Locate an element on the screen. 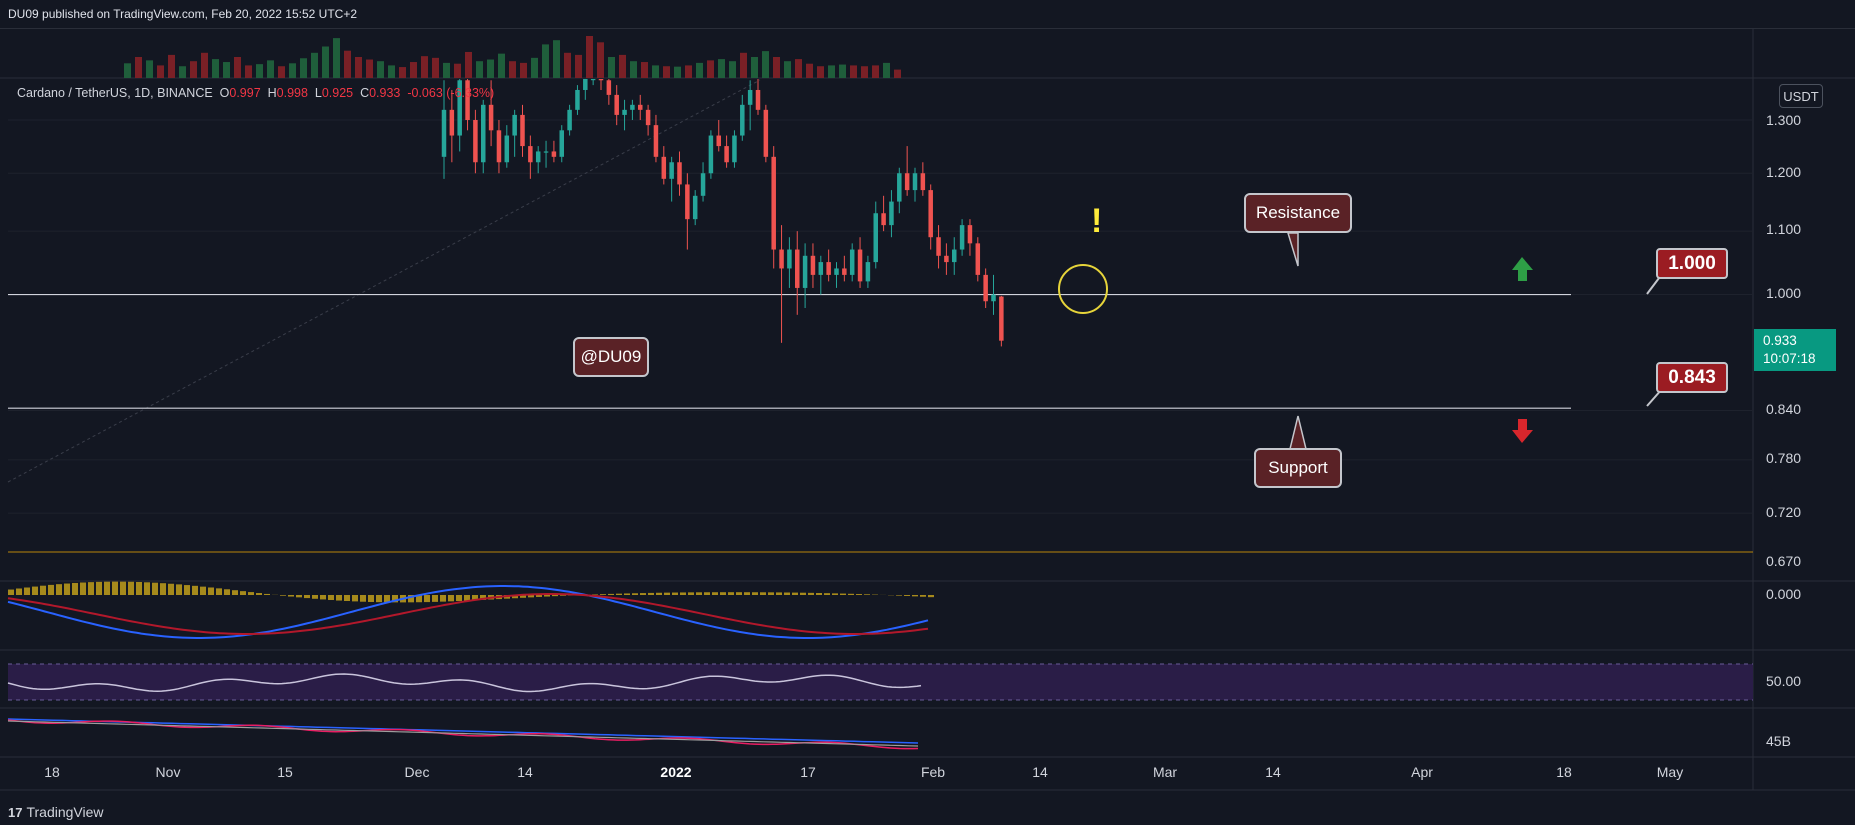 Image resolution: width=1855 pixels, height=825 pixels. time-tick-label: 14 is located at coordinates (1273, 772).